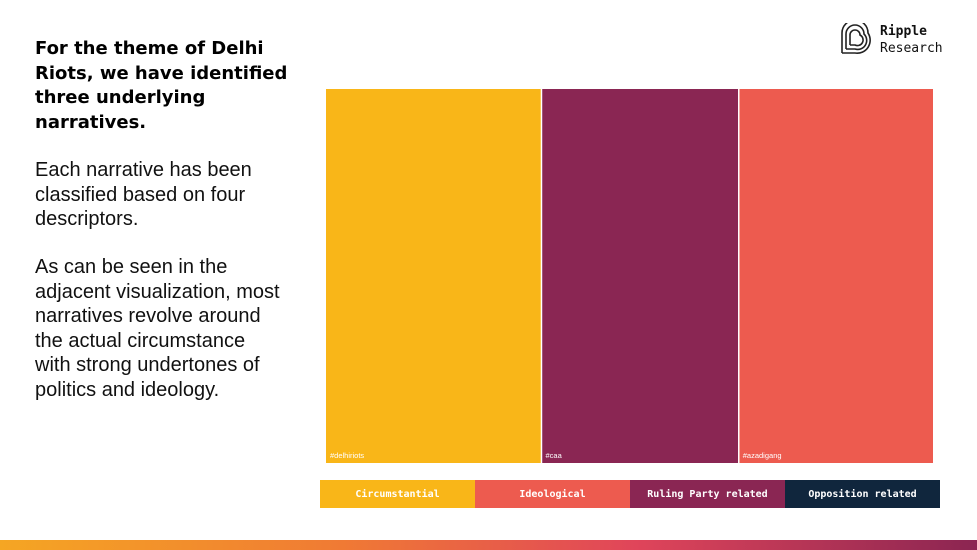 The image size is (977, 550). I want to click on ripple-logo-icon, so click(856, 38).